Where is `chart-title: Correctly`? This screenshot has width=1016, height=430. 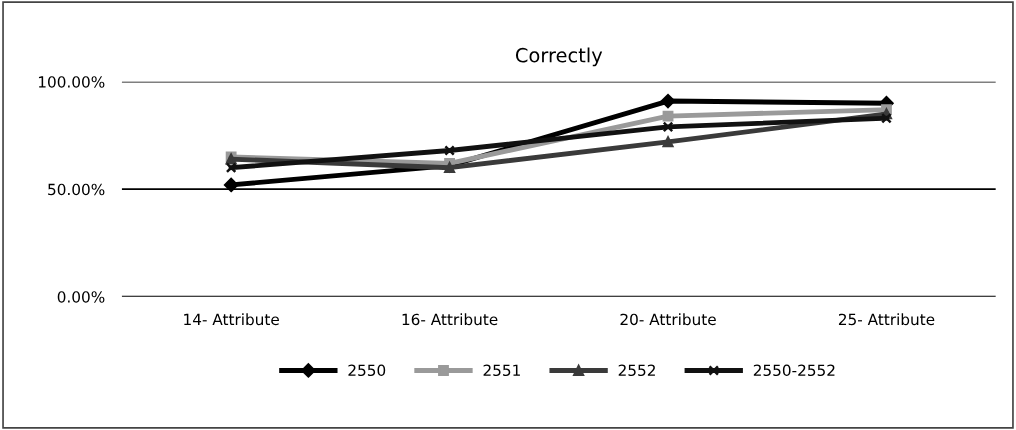
chart-title: Correctly is located at coordinates (559, 57).